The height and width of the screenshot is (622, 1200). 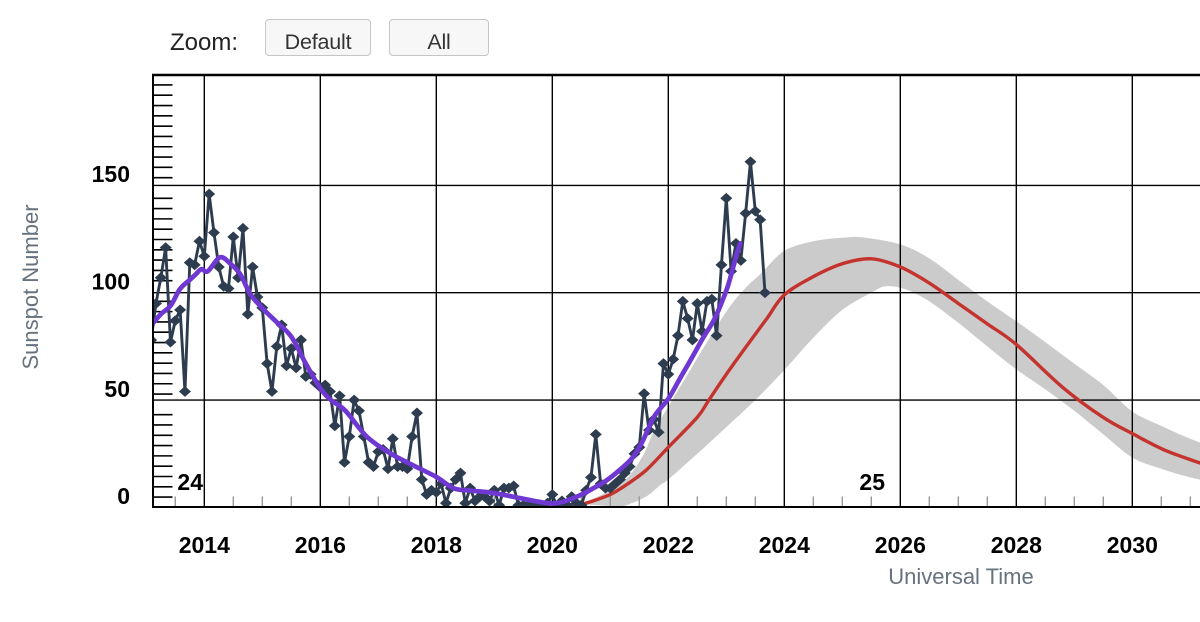 I want to click on svg-text: 50, so click(x=117, y=389).